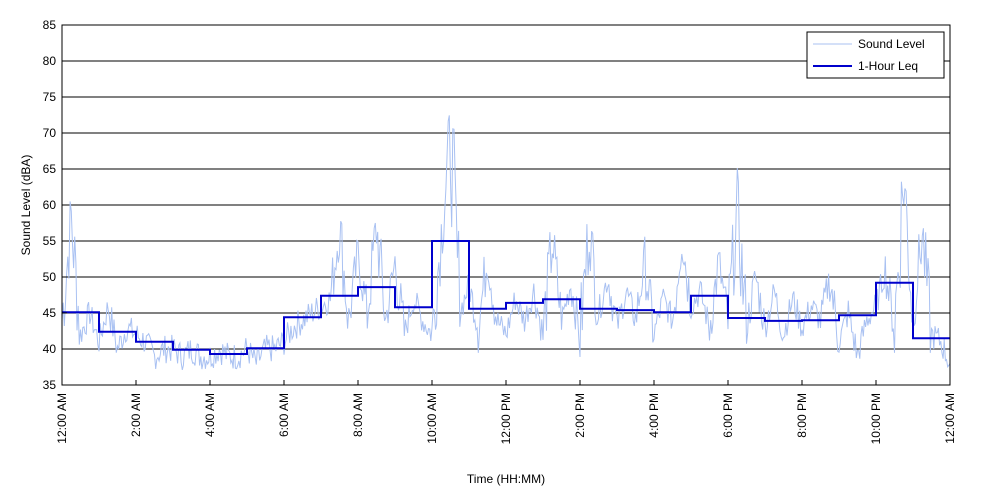 The height and width of the screenshot is (500, 1000). I want to click on y-tick-label: 45, so click(50, 313).